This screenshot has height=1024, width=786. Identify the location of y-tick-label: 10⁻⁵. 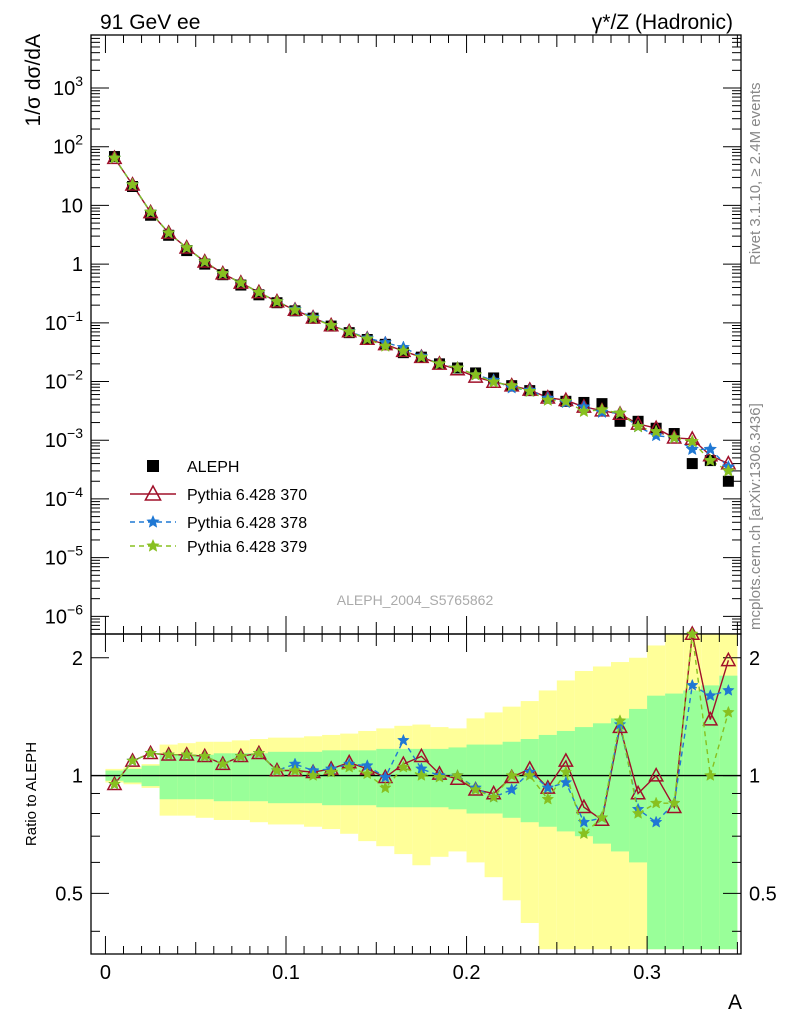
(64, 556).